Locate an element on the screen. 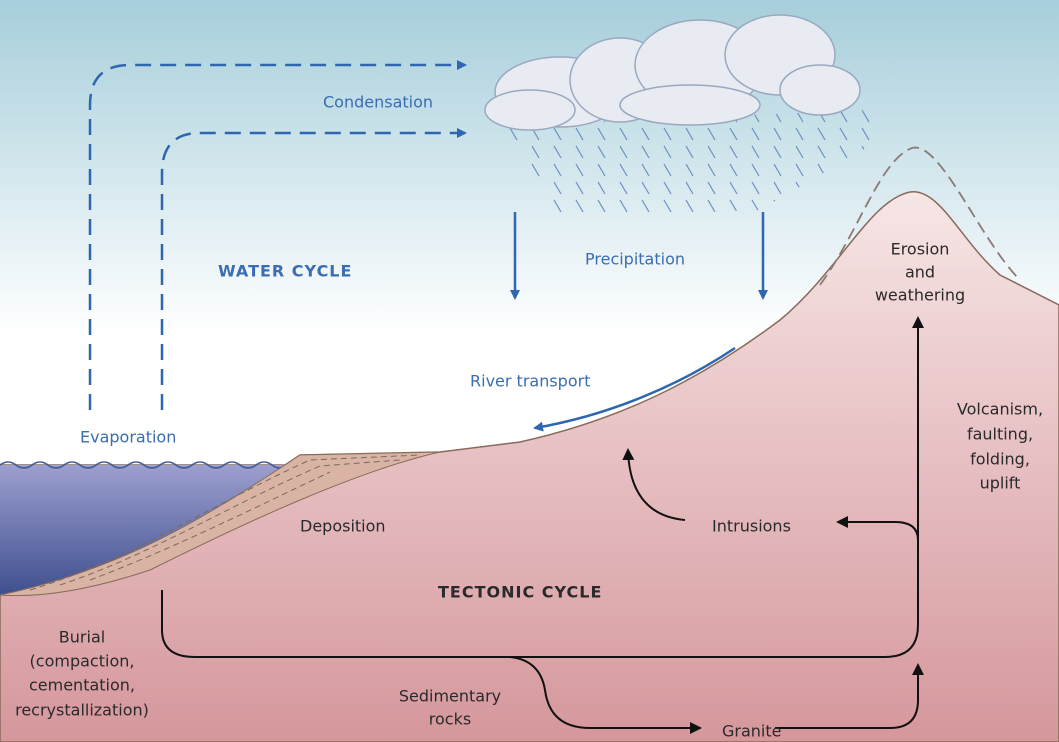 The image size is (1059, 742). label: and is located at coordinates (920, 272).